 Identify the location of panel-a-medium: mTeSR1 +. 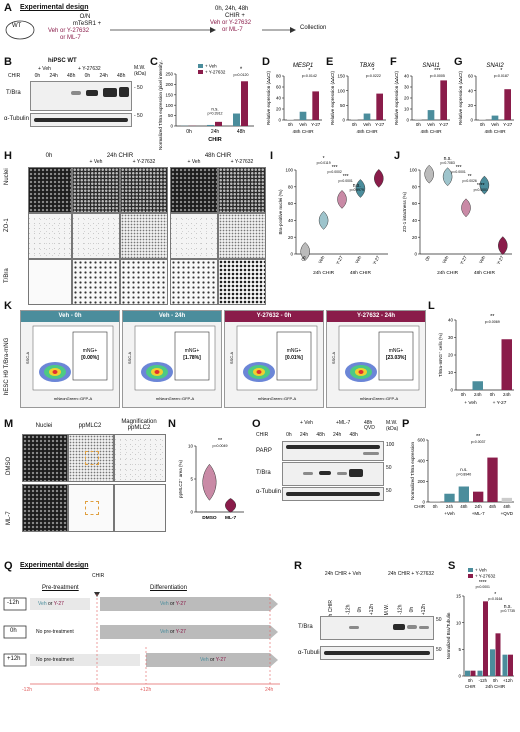
(87, 24).